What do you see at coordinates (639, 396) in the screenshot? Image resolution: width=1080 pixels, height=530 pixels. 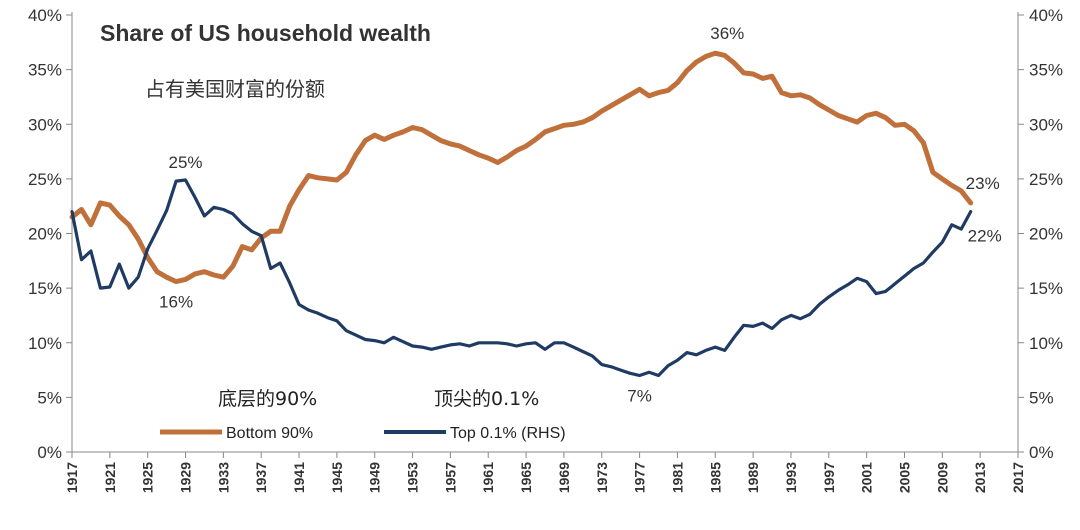 I see `data-label: 7%` at bounding box center [639, 396].